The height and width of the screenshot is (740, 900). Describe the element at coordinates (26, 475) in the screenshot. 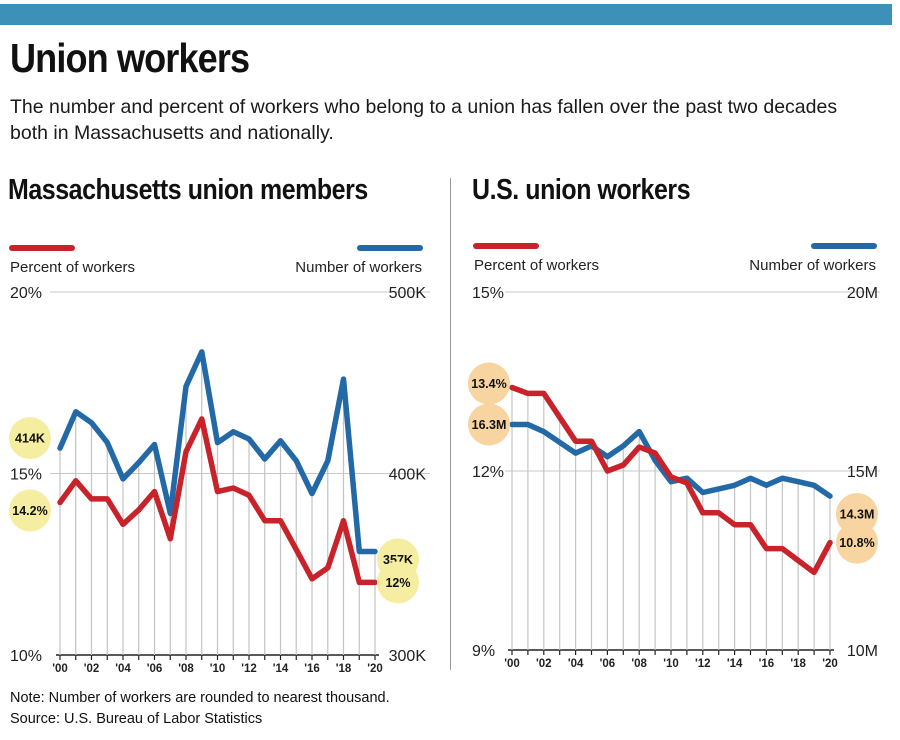

I see `ma-y-left-tick-label: 15%` at that location.